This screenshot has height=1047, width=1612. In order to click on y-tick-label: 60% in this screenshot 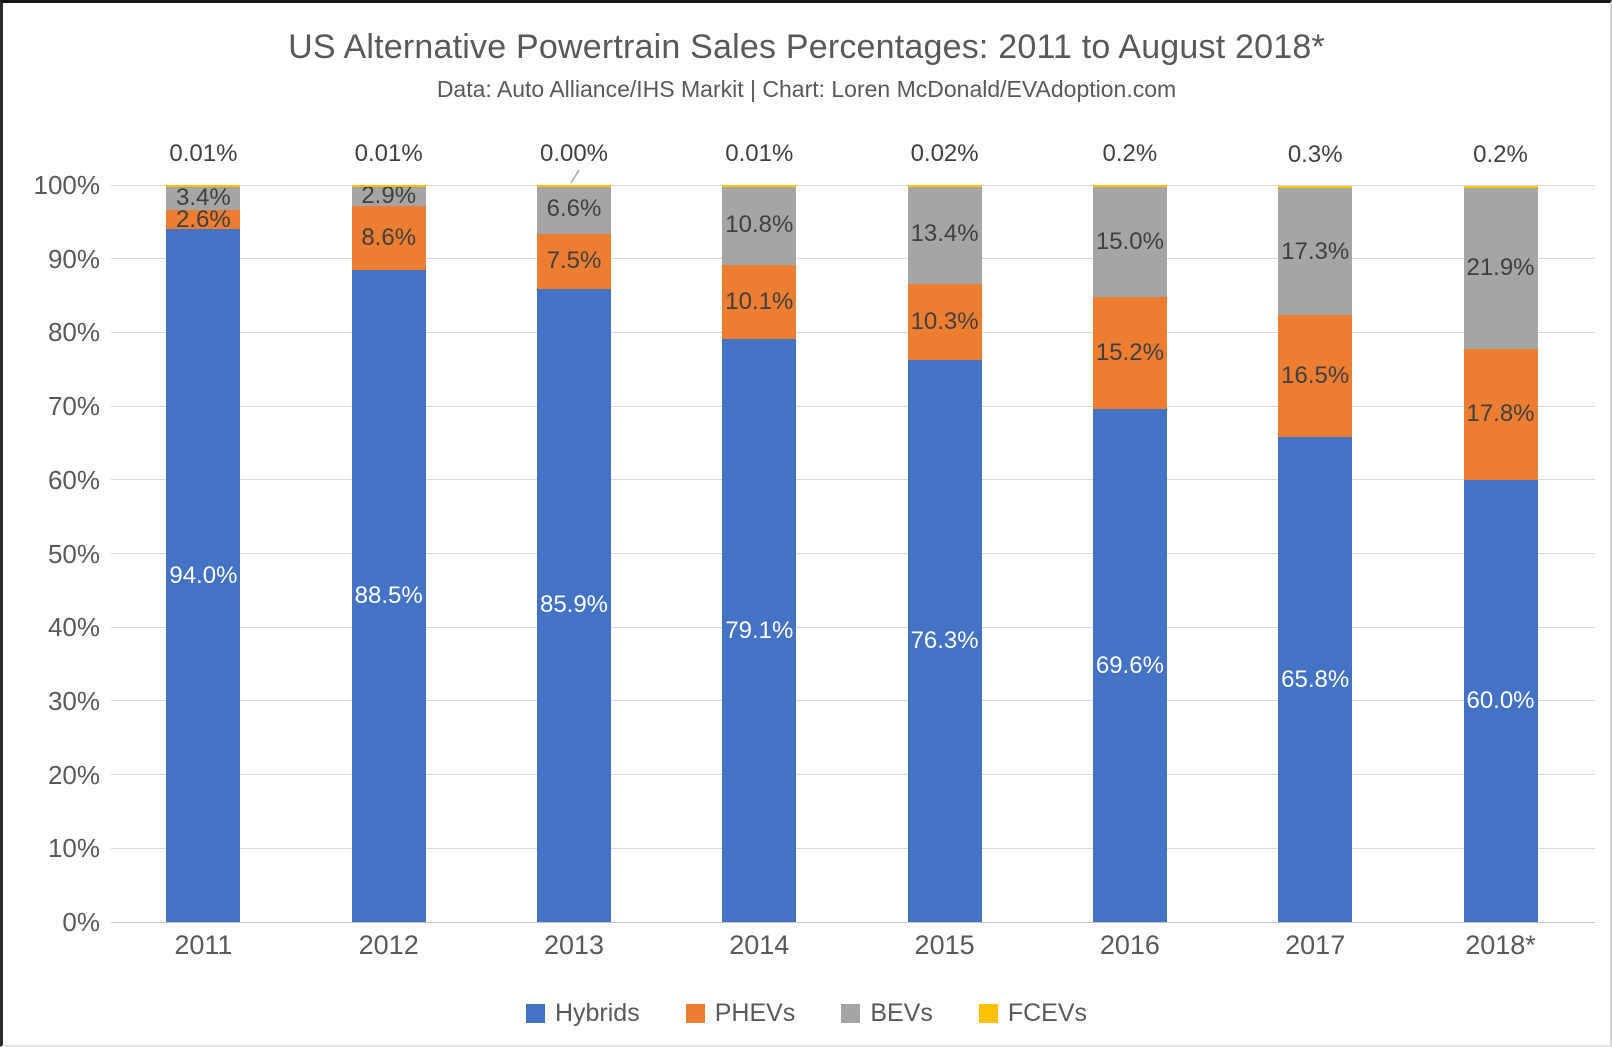, I will do `click(73, 479)`.